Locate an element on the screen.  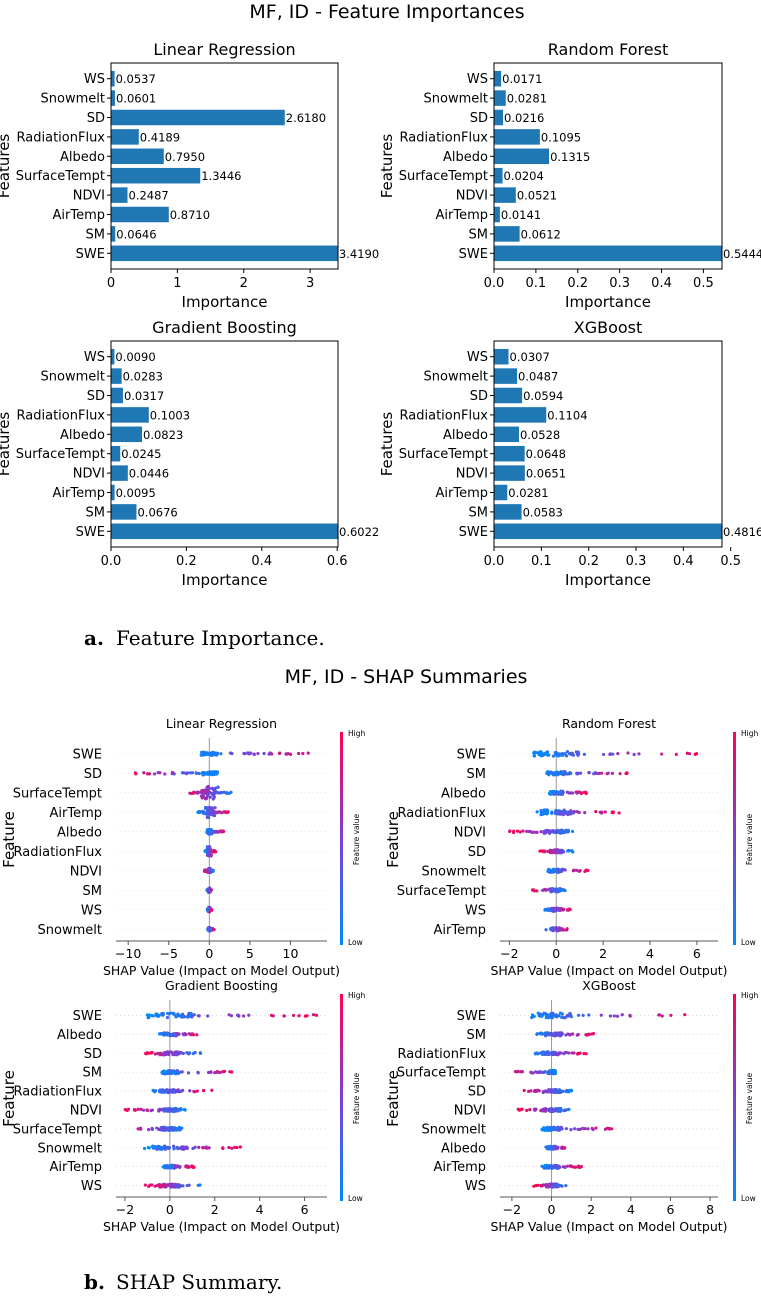
caption-a-text: Feature Importance. is located at coordinates (220, 638).